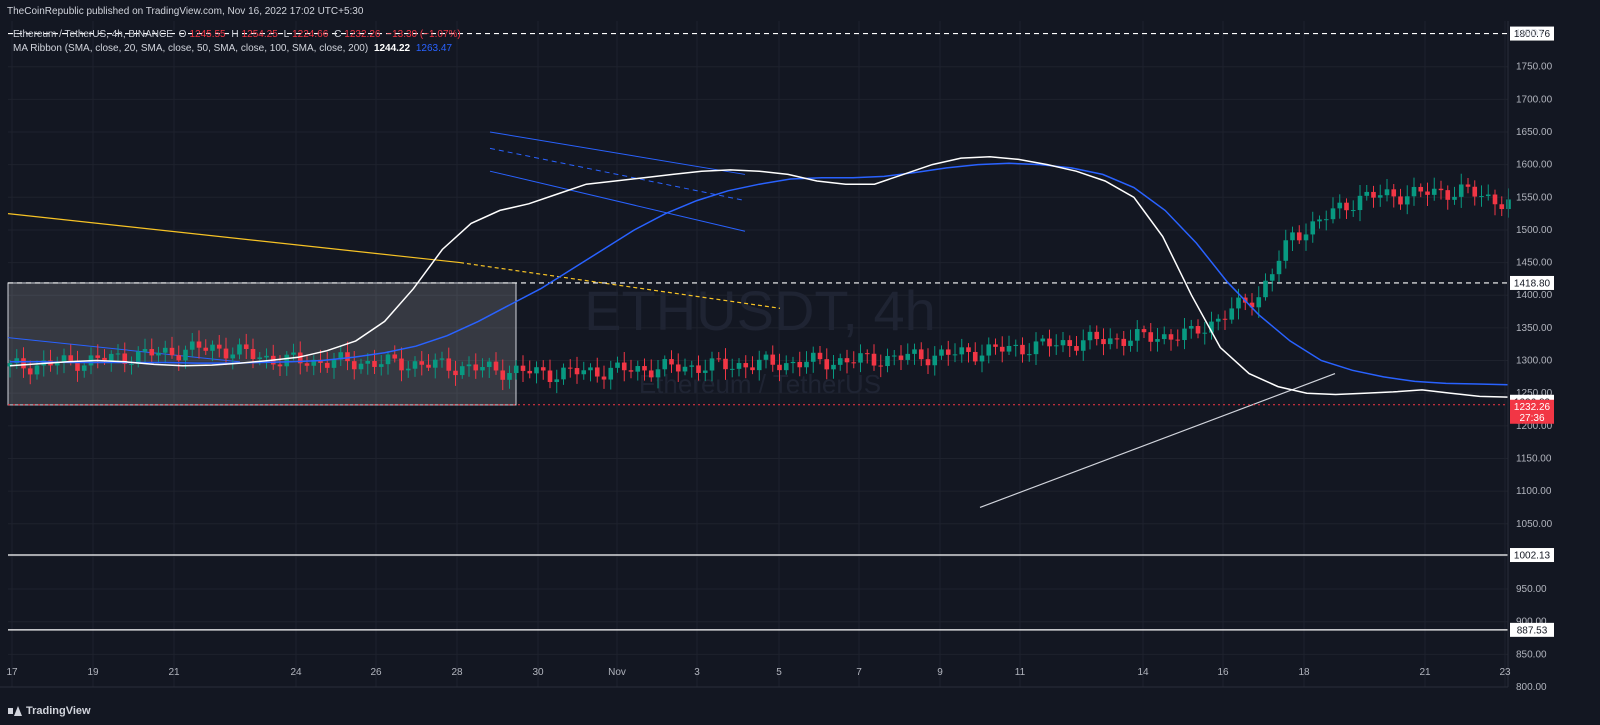 The width and height of the screenshot is (1600, 725). Describe the element at coordinates (207, 34) in the screenshot. I see `ohlc-open: 1245.55` at that location.